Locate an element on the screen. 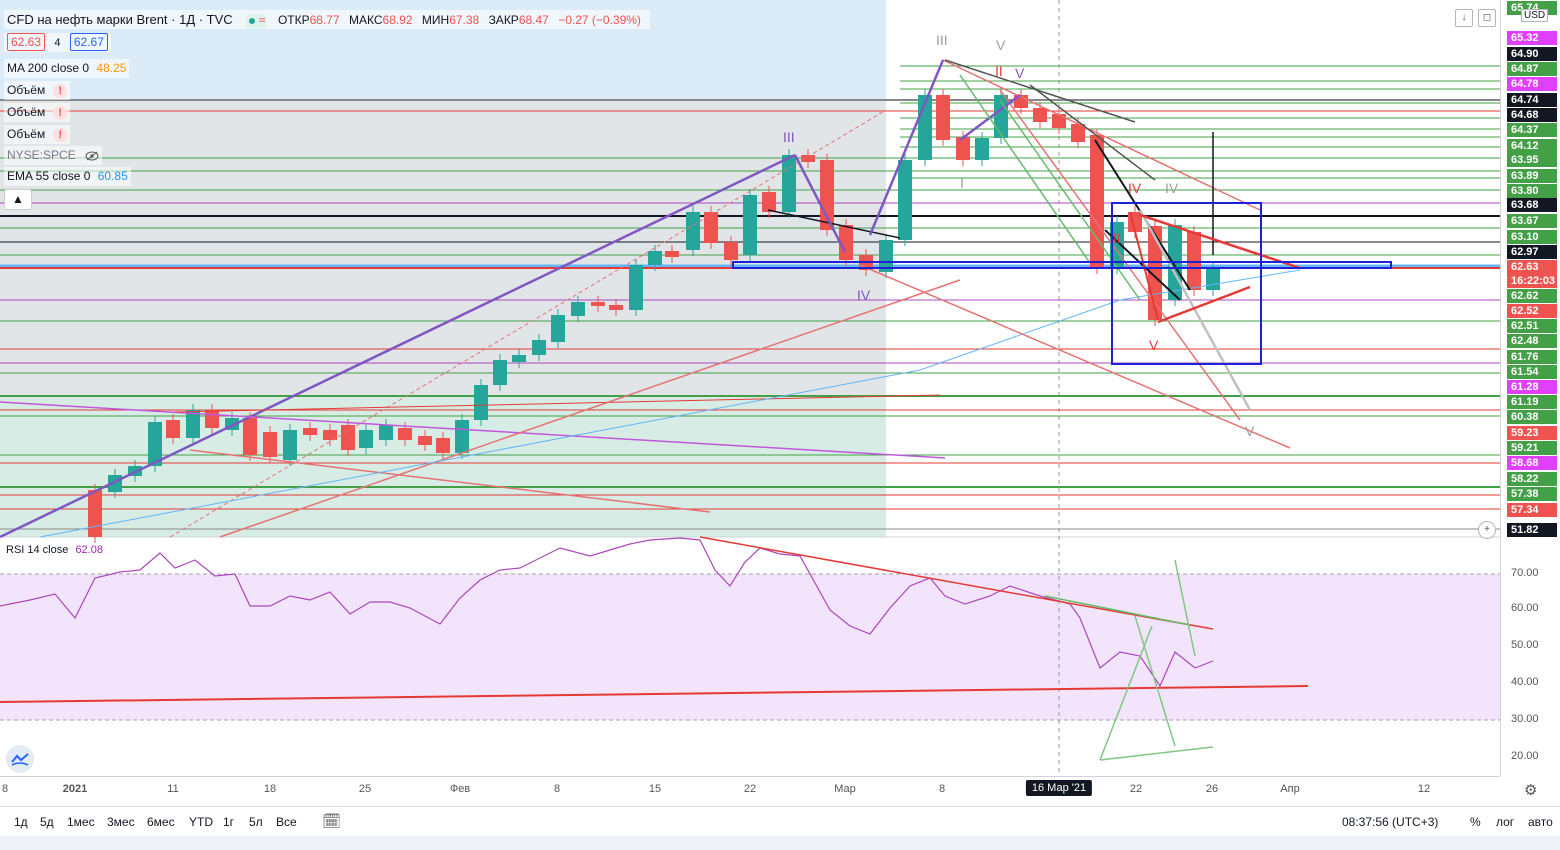 The height and width of the screenshot is (850, 1560). range-button-5: YTD is located at coordinates (201, 822).